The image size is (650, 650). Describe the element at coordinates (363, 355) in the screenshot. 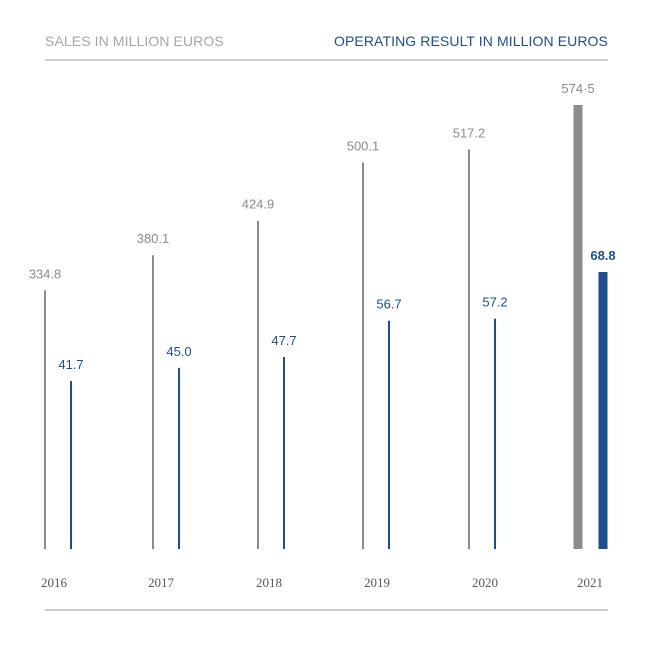

I see `sales-bar-2019` at that location.